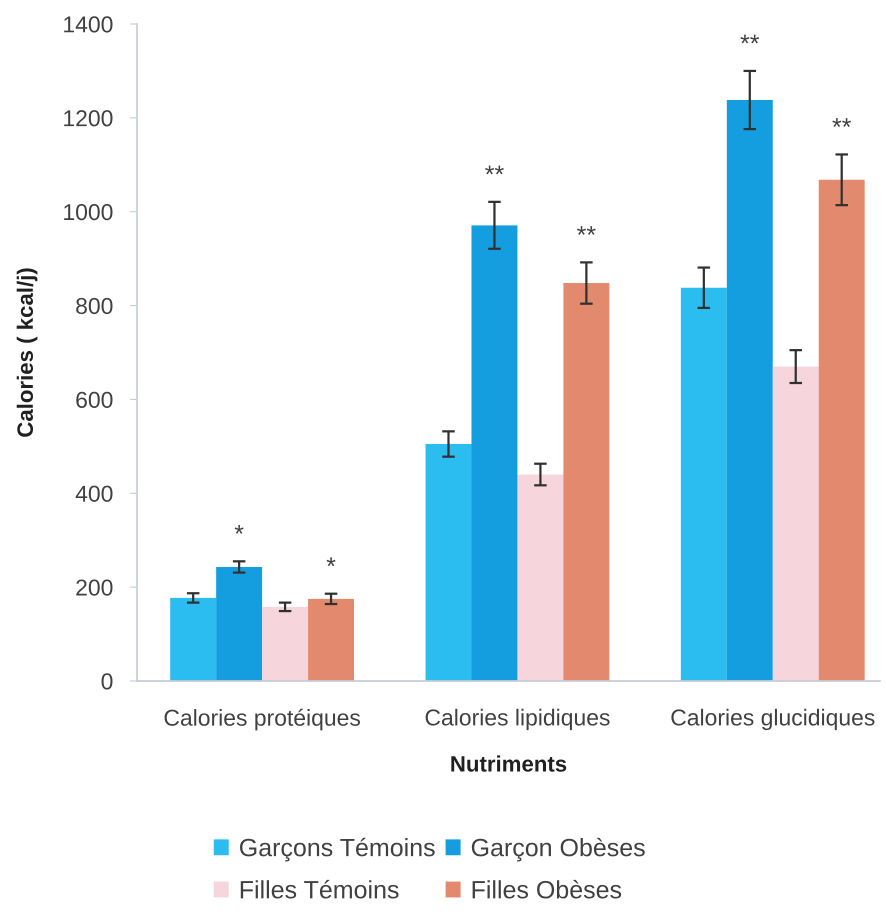 Image resolution: width=886 pixels, height=916 pixels. I want to click on x-tick-label: Calories lipidiques, so click(518, 719).